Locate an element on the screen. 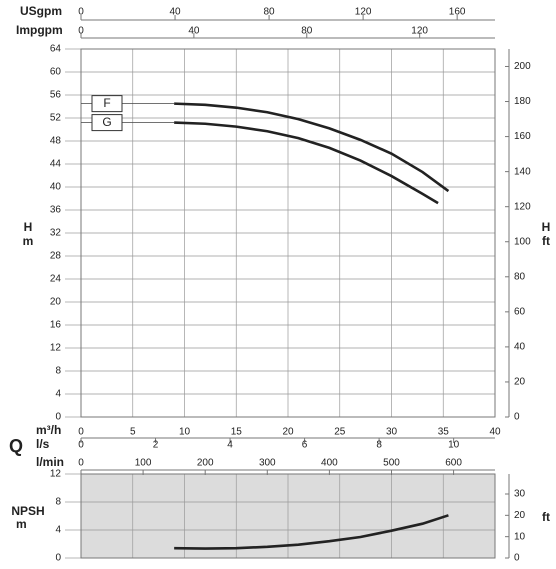 Image resolution: width=556 pixels, height=569 pixels. y-tick-label: 60 is located at coordinates (56, 72).